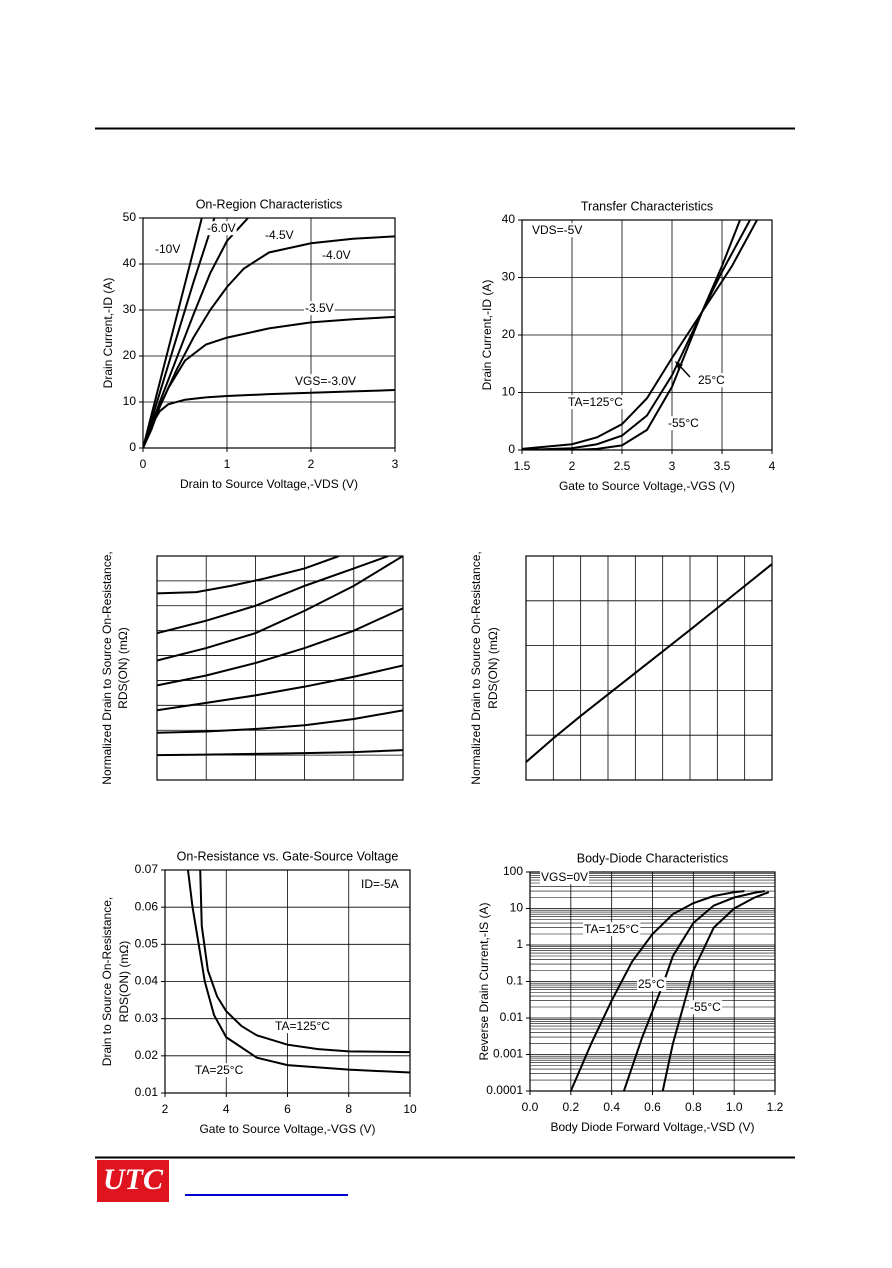 The height and width of the screenshot is (1268, 892). What do you see at coordinates (227, 464) in the screenshot?
I see `x-tick-label: 1` at bounding box center [227, 464].